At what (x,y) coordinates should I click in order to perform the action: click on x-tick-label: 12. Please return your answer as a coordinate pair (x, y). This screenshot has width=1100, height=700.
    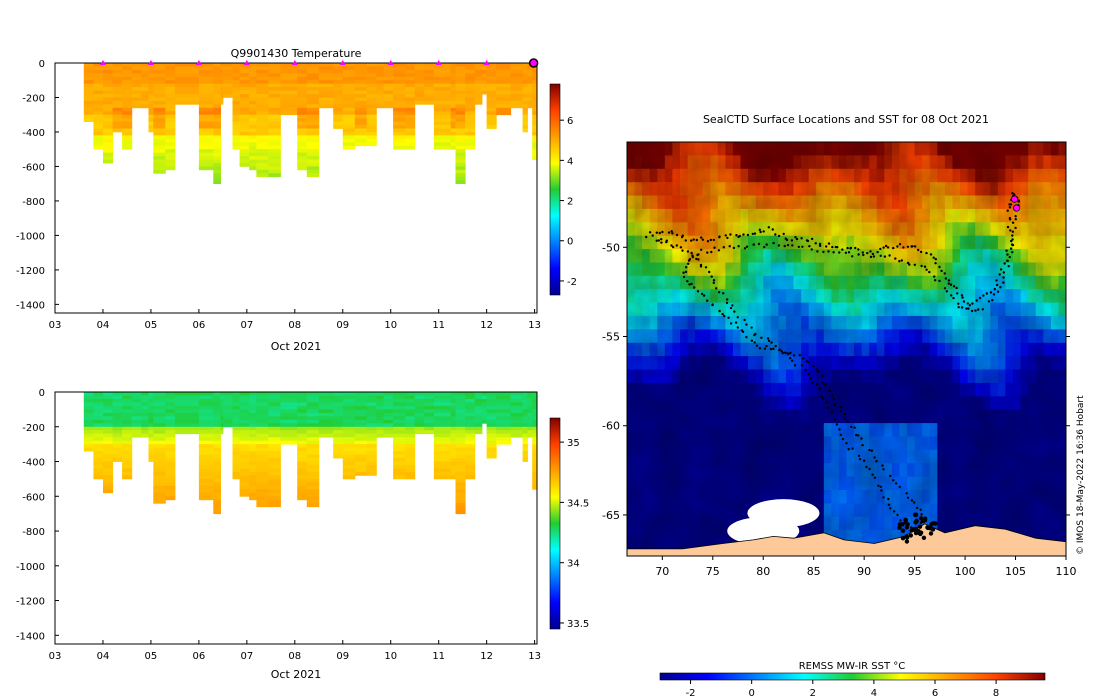
    Looking at the image, I should click on (486, 656).